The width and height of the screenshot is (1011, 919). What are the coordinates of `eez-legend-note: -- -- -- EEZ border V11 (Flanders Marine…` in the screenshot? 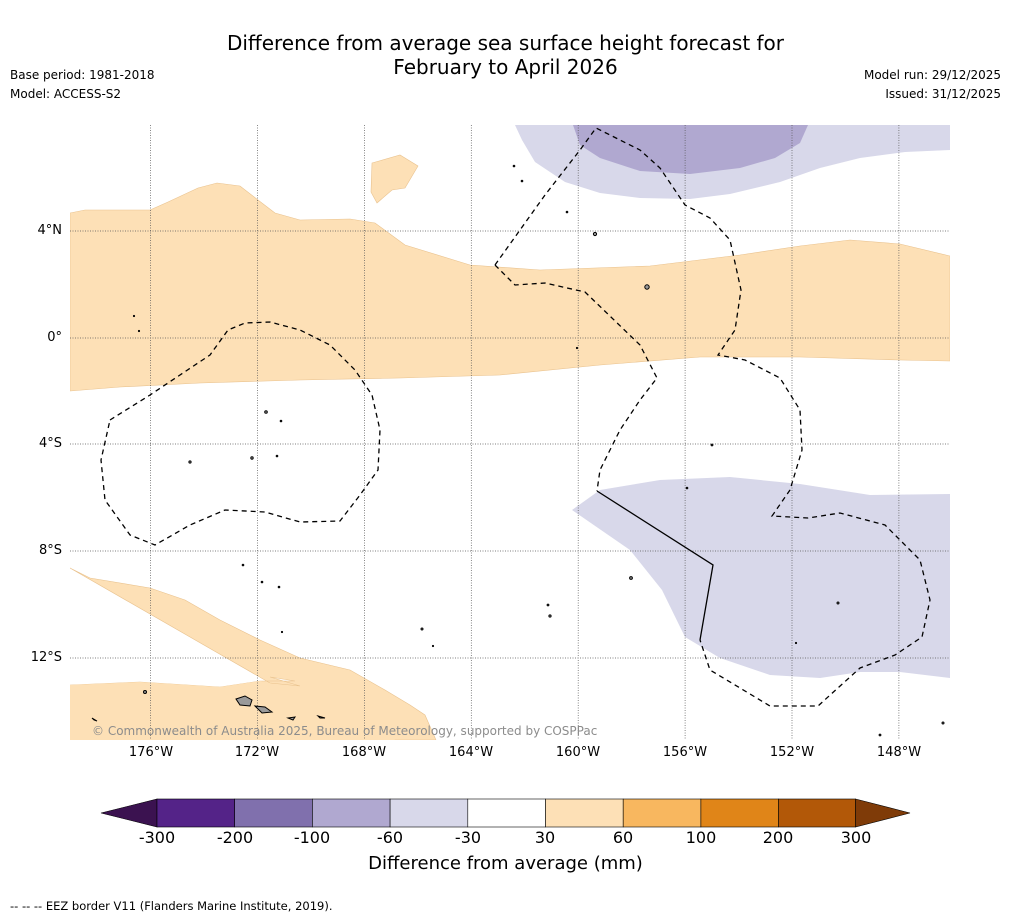 It's located at (171, 906).